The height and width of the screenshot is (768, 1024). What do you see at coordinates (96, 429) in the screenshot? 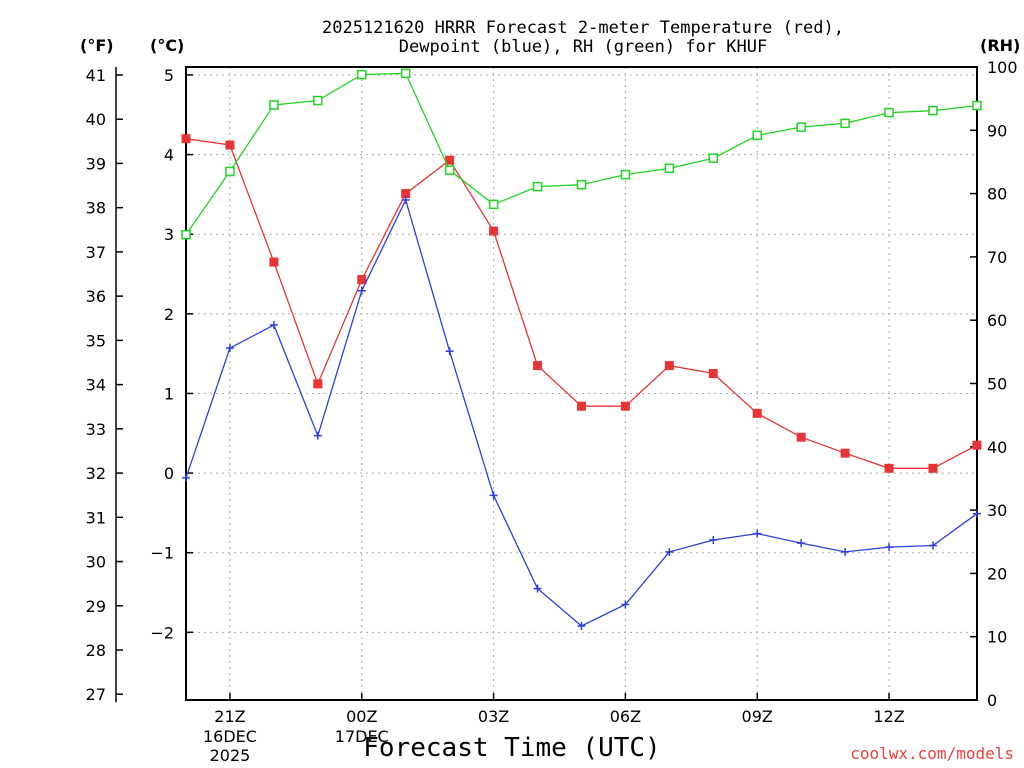
I see `f-tick-label: 33` at bounding box center [96, 429].